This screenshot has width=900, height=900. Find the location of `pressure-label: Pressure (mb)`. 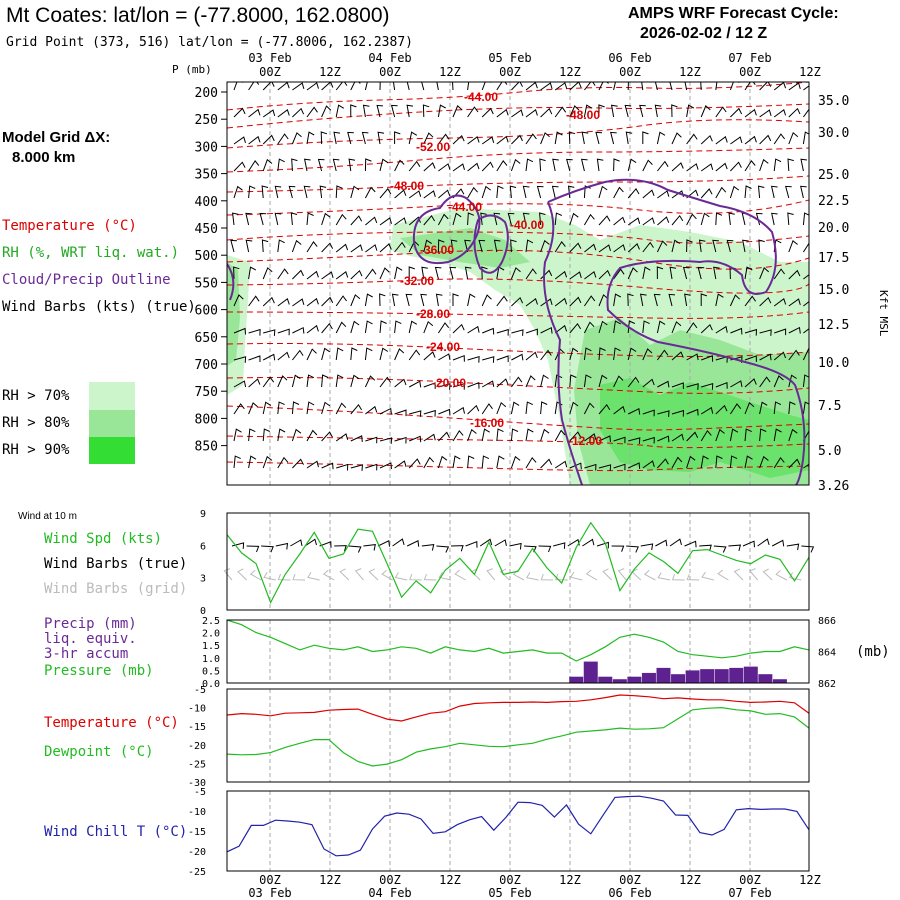

pressure-label: Pressure (mb) is located at coordinates (99, 671).